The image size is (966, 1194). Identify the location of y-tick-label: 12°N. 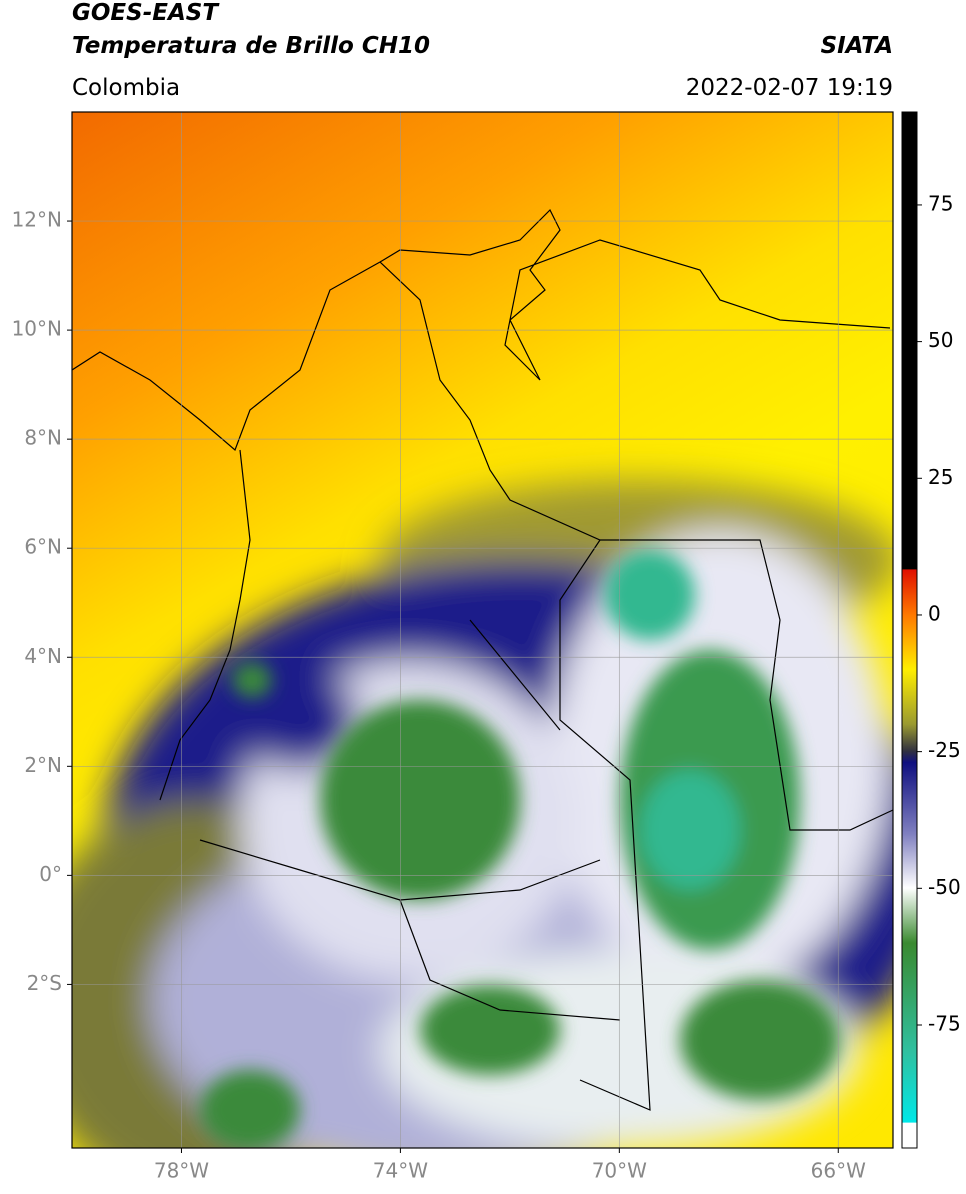
(37, 220).